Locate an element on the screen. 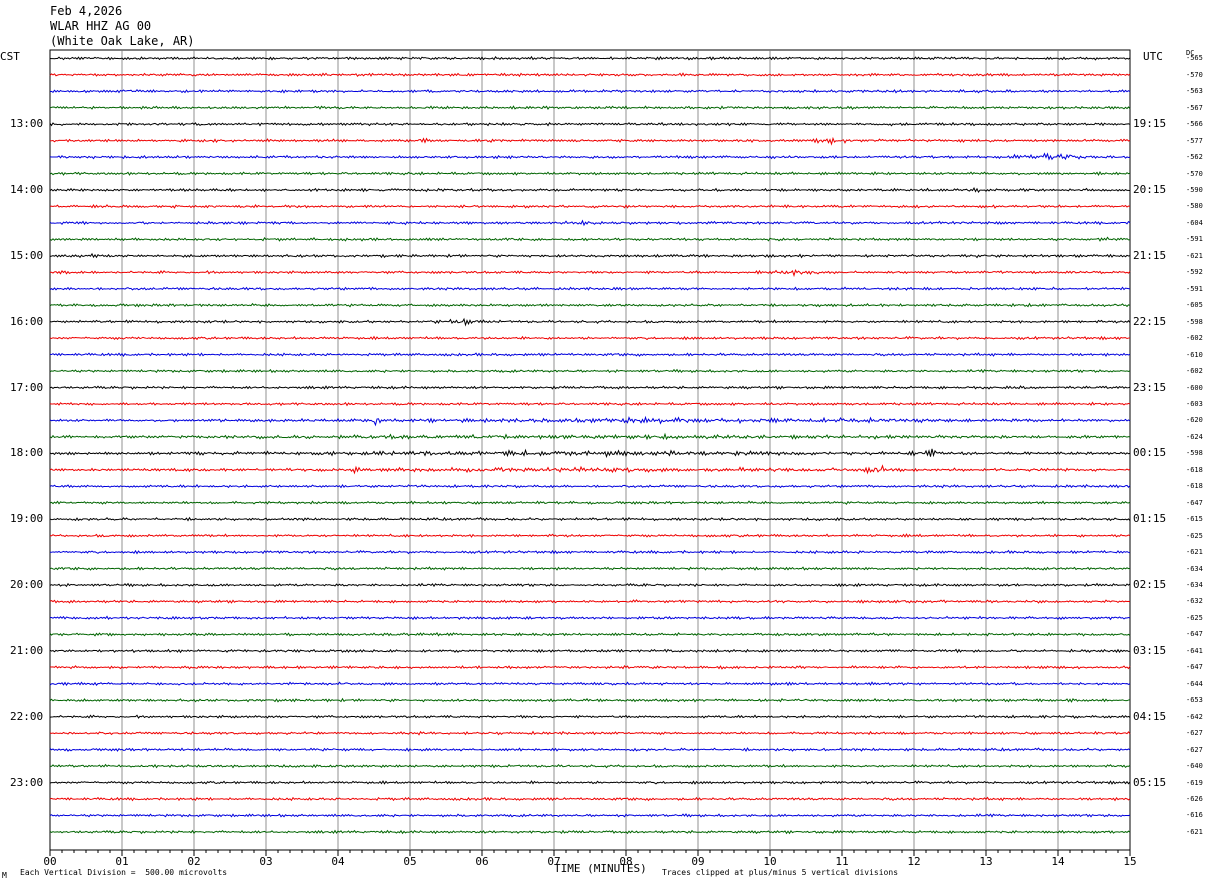  right-hour-label: 21:15 is located at coordinates (1150, 255).